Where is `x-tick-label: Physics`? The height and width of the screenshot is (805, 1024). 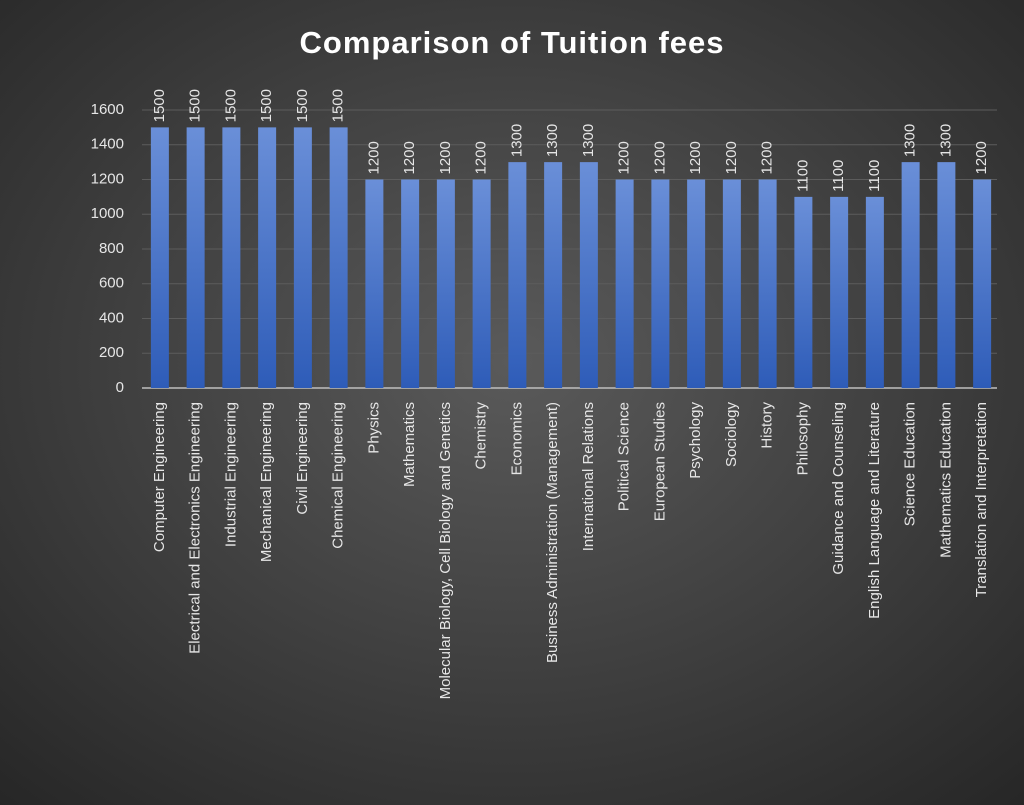
x-tick-label: Physics is located at coordinates (373, 428).